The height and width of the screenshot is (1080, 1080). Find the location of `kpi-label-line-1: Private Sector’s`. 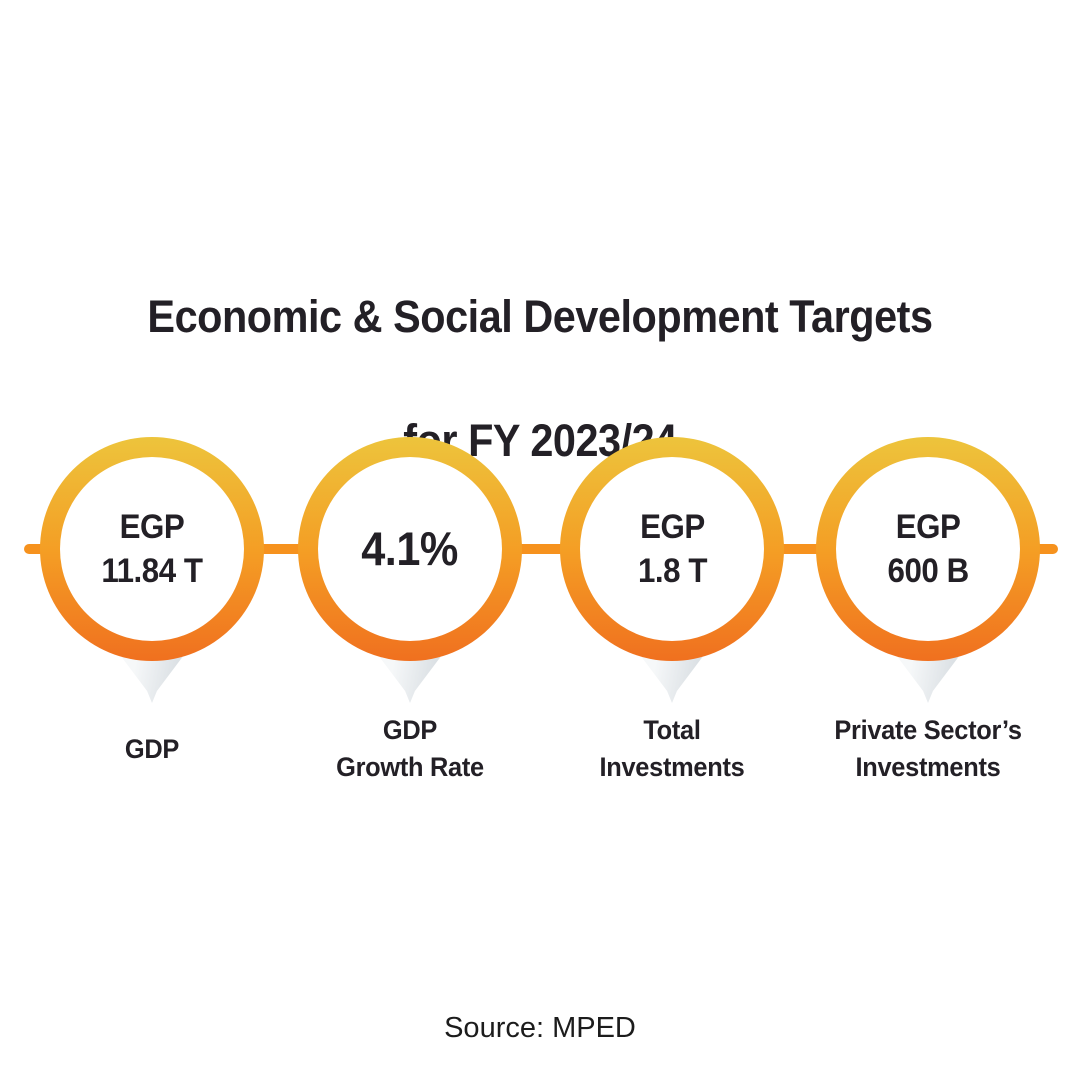

kpi-label-line-1: Private Sector’s is located at coordinates (928, 730).